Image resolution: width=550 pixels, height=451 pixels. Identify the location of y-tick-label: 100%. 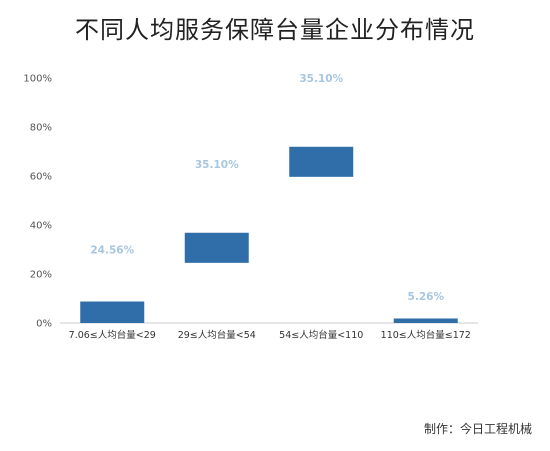
(37, 79).